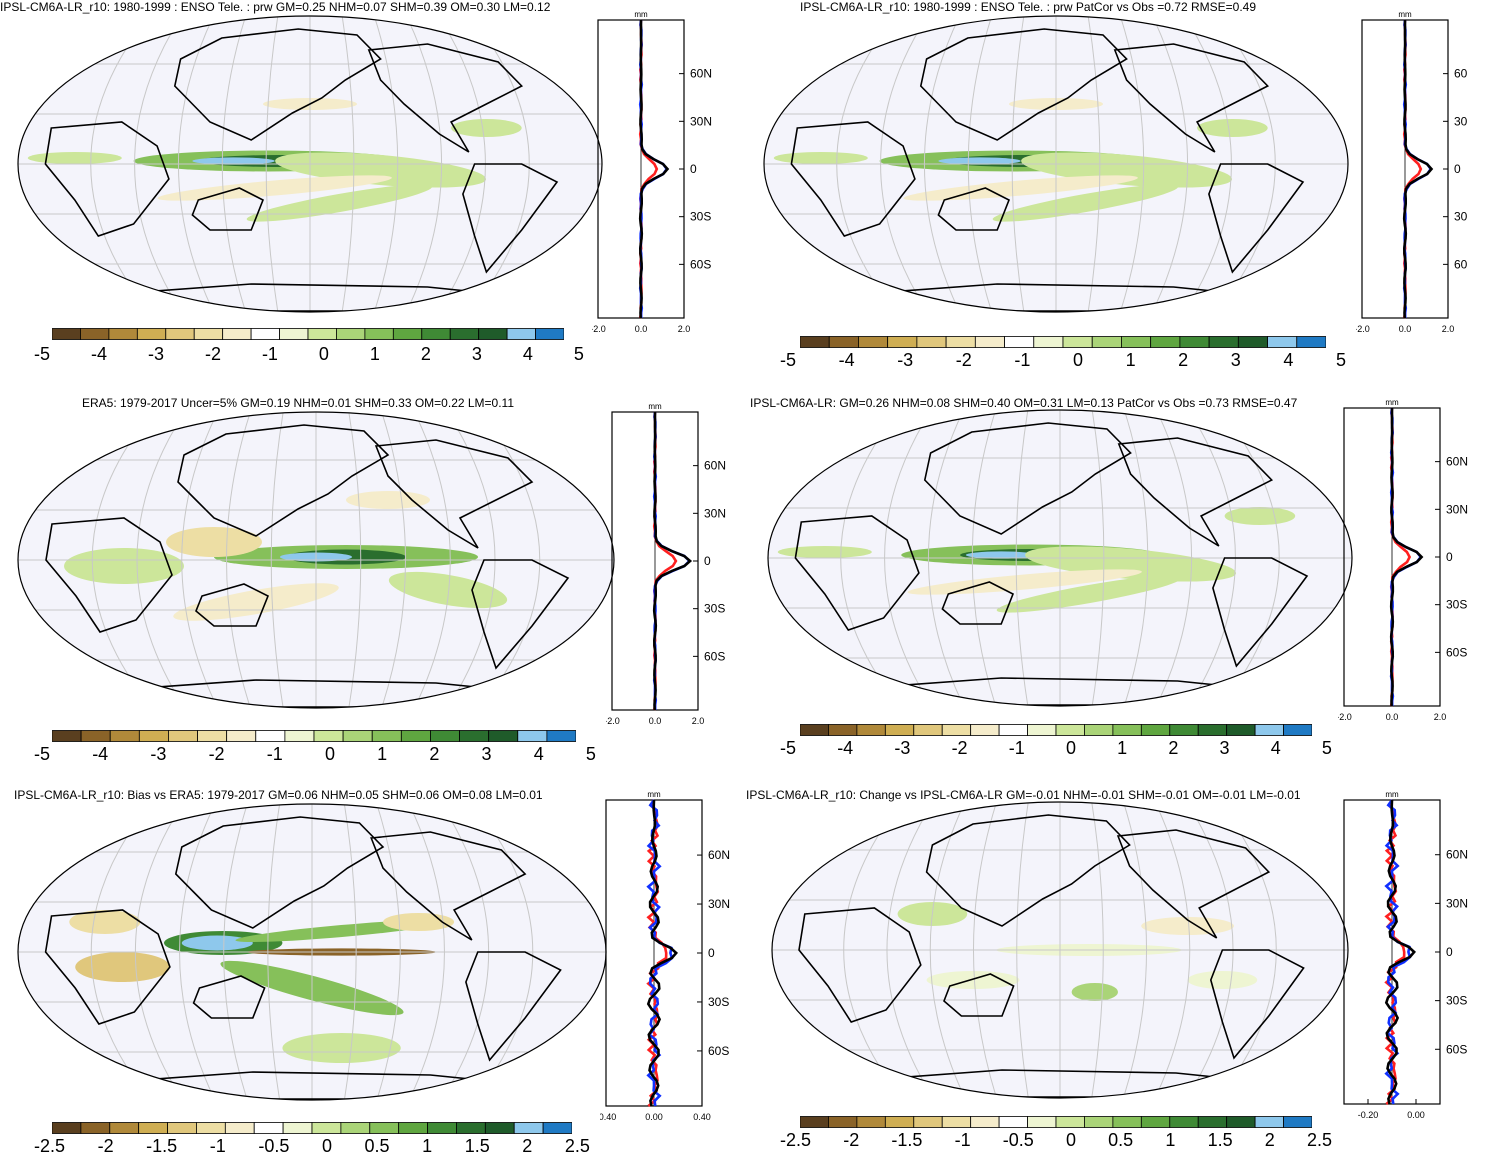  Describe the element at coordinates (788, 360) in the screenshot. I see `colorbar-tick-label: -5` at that location.